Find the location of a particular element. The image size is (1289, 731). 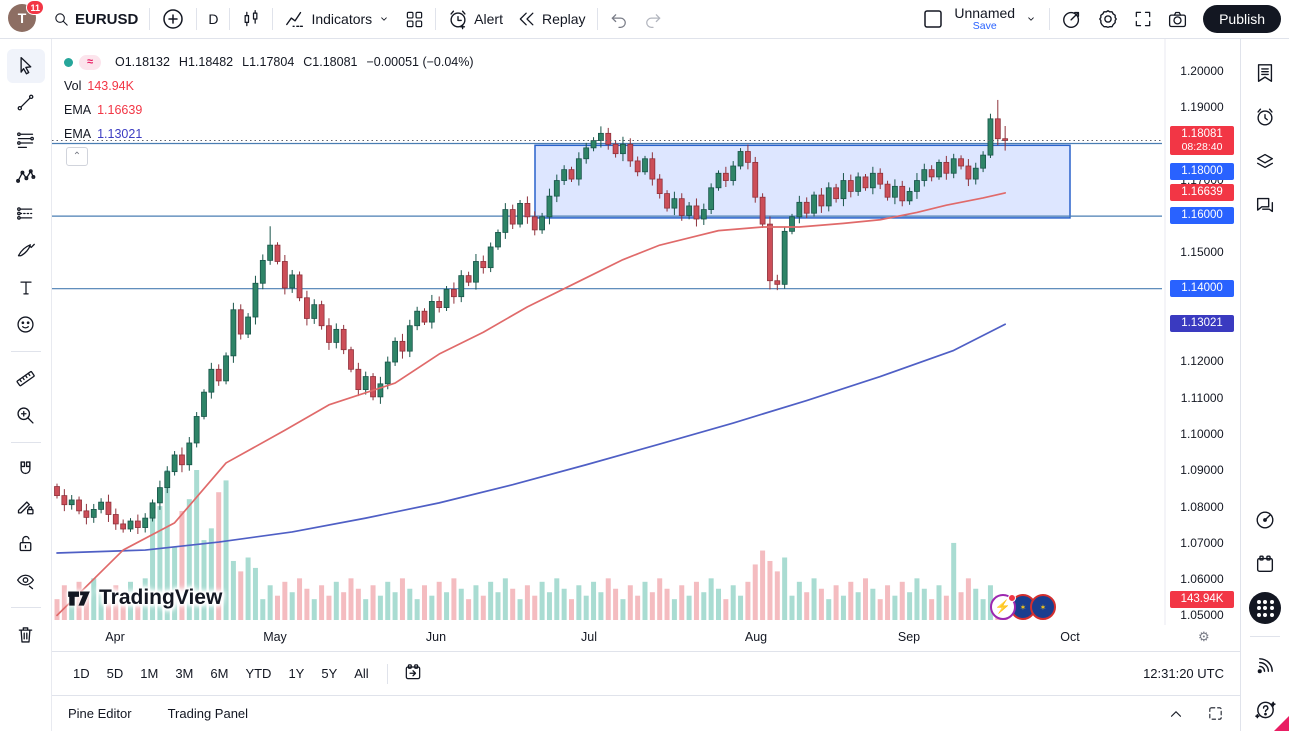

range-button-3m: 3M is located at coordinates (184, 673).